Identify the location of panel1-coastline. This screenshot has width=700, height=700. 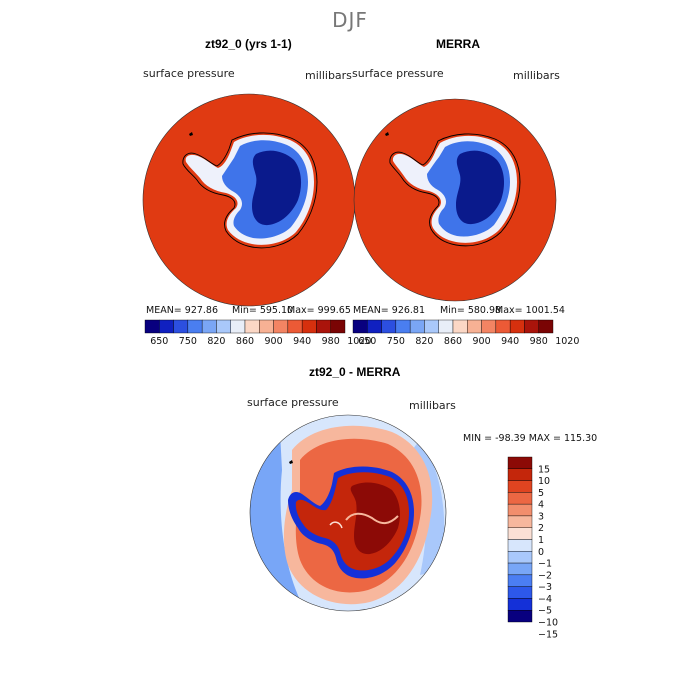
(250, 190).